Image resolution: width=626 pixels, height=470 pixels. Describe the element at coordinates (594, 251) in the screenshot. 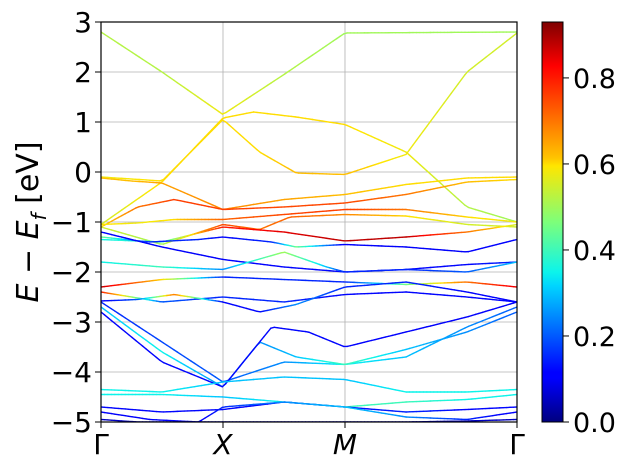

I see `colorbar-tick-label: 0.4` at that location.